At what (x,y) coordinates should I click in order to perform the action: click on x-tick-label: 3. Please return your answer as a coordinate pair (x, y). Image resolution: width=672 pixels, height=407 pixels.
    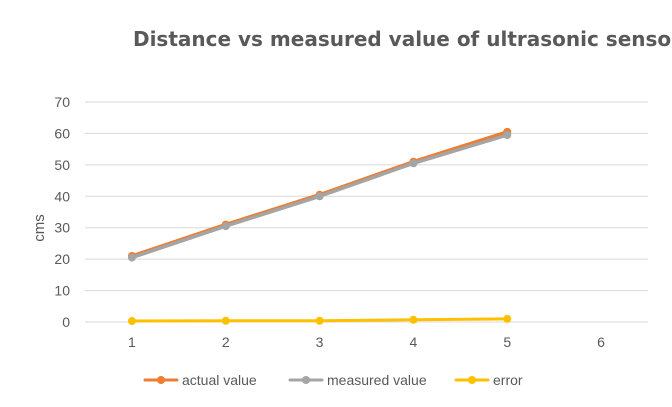
    Looking at the image, I should click on (320, 342).